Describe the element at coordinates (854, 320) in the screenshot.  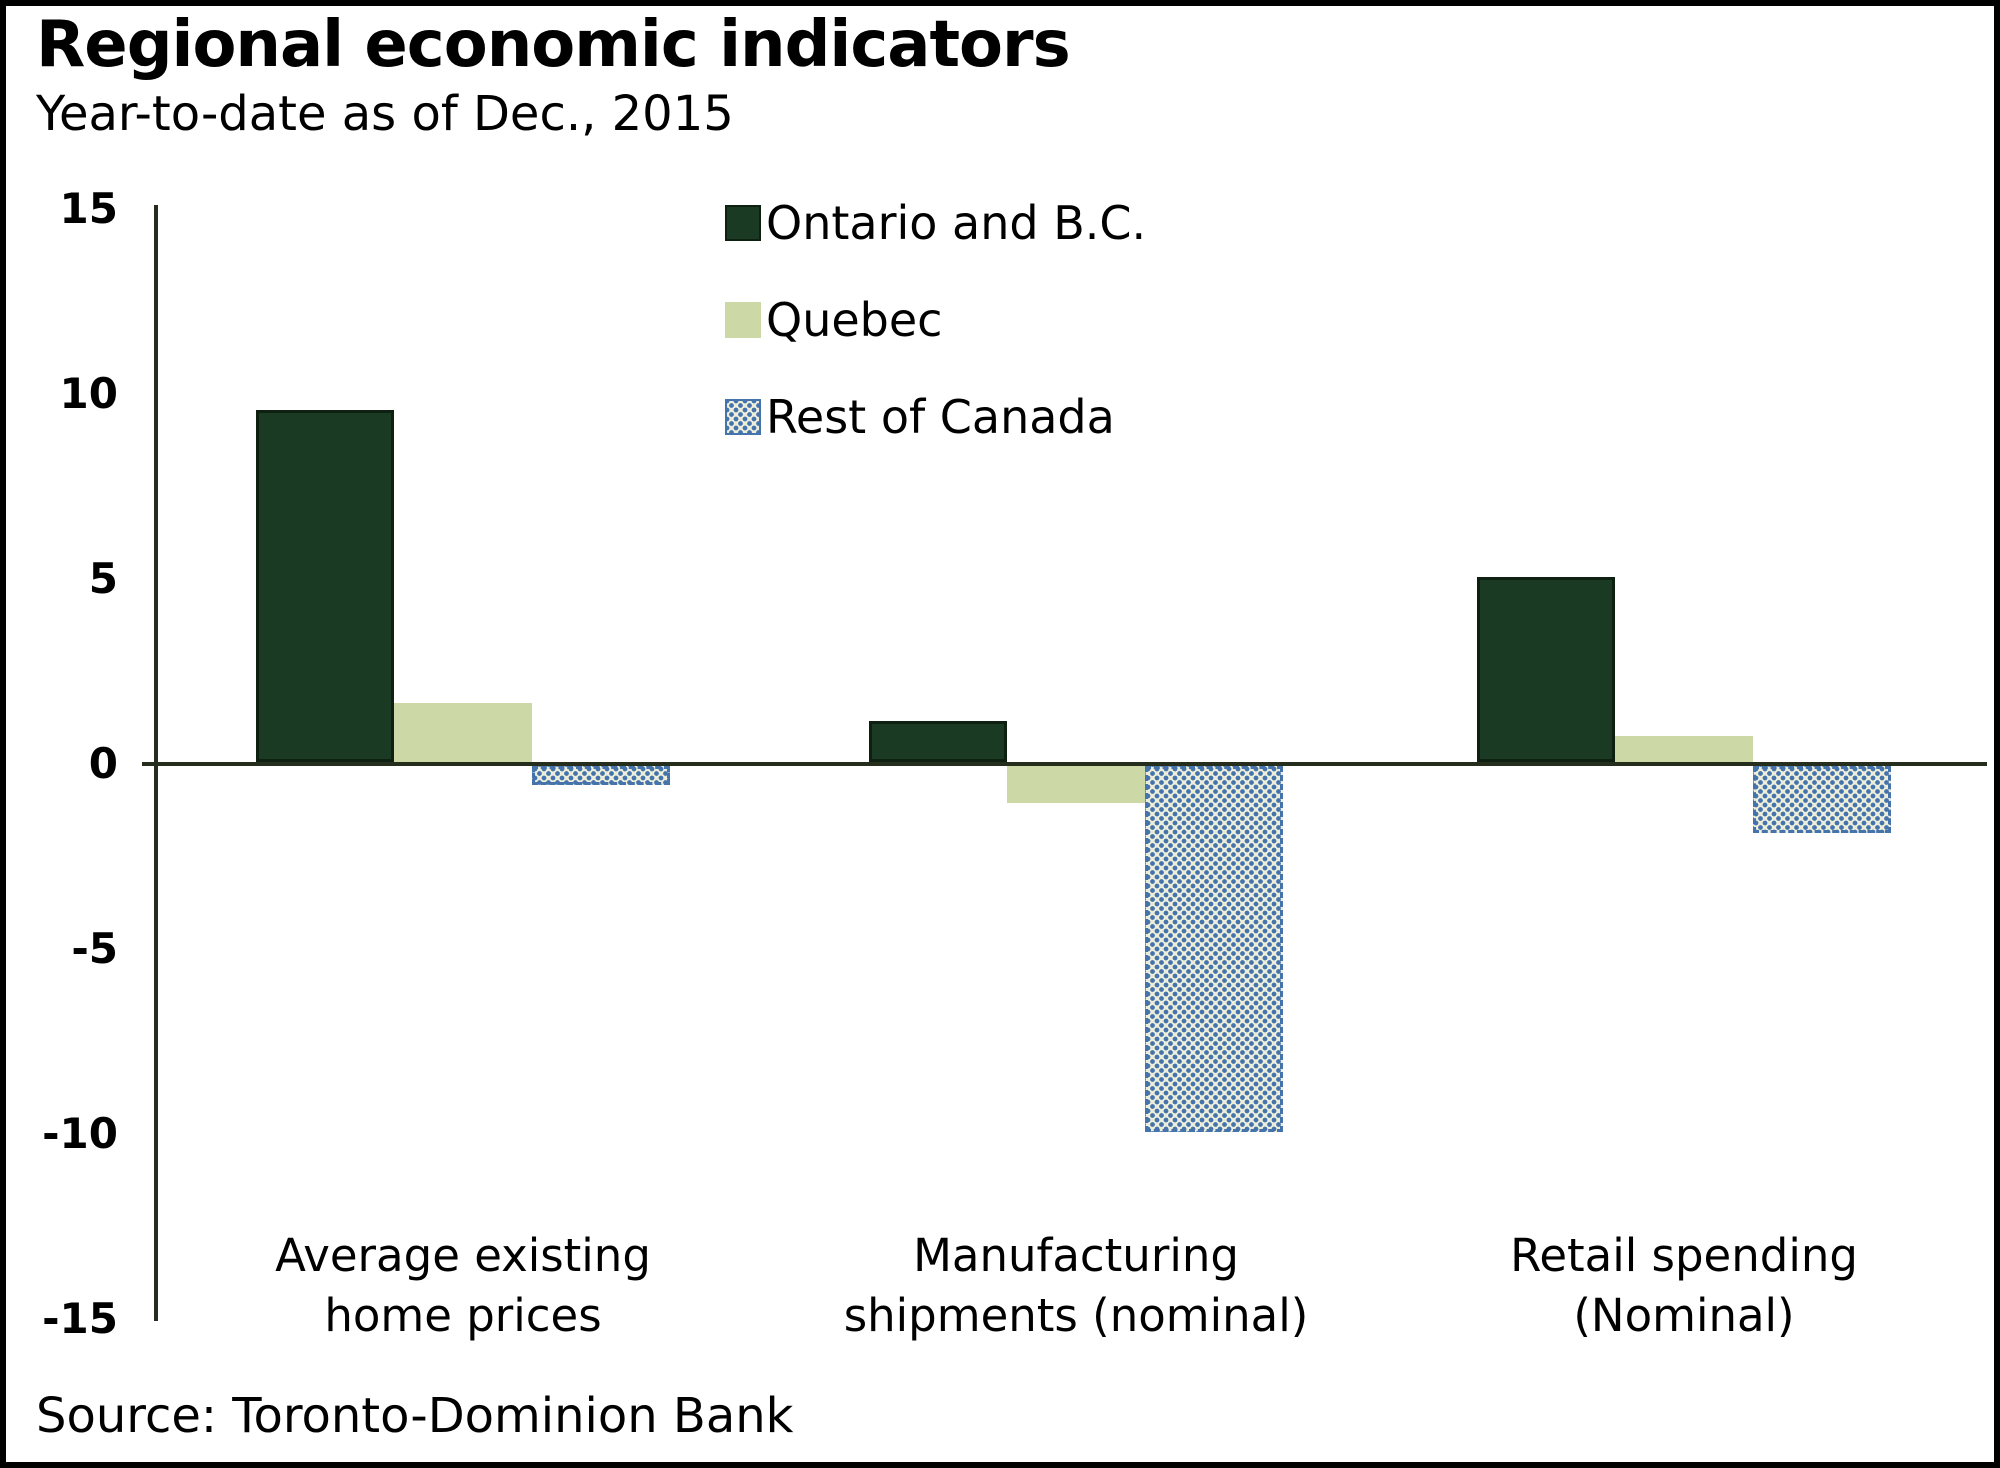
I see `legend-label-quebec: Quebec` at that location.